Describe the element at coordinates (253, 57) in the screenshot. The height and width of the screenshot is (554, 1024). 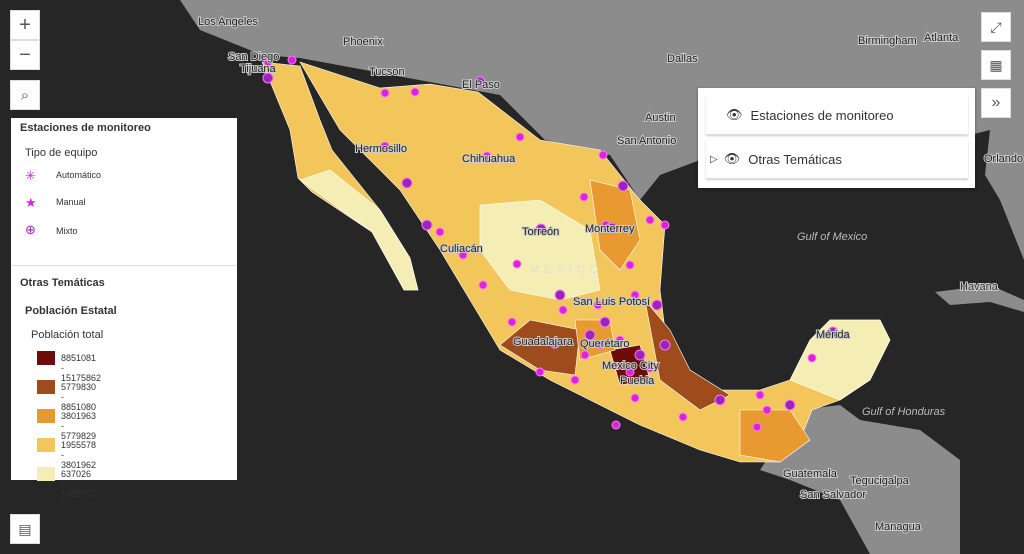
I see `map-label: San Diego` at that location.